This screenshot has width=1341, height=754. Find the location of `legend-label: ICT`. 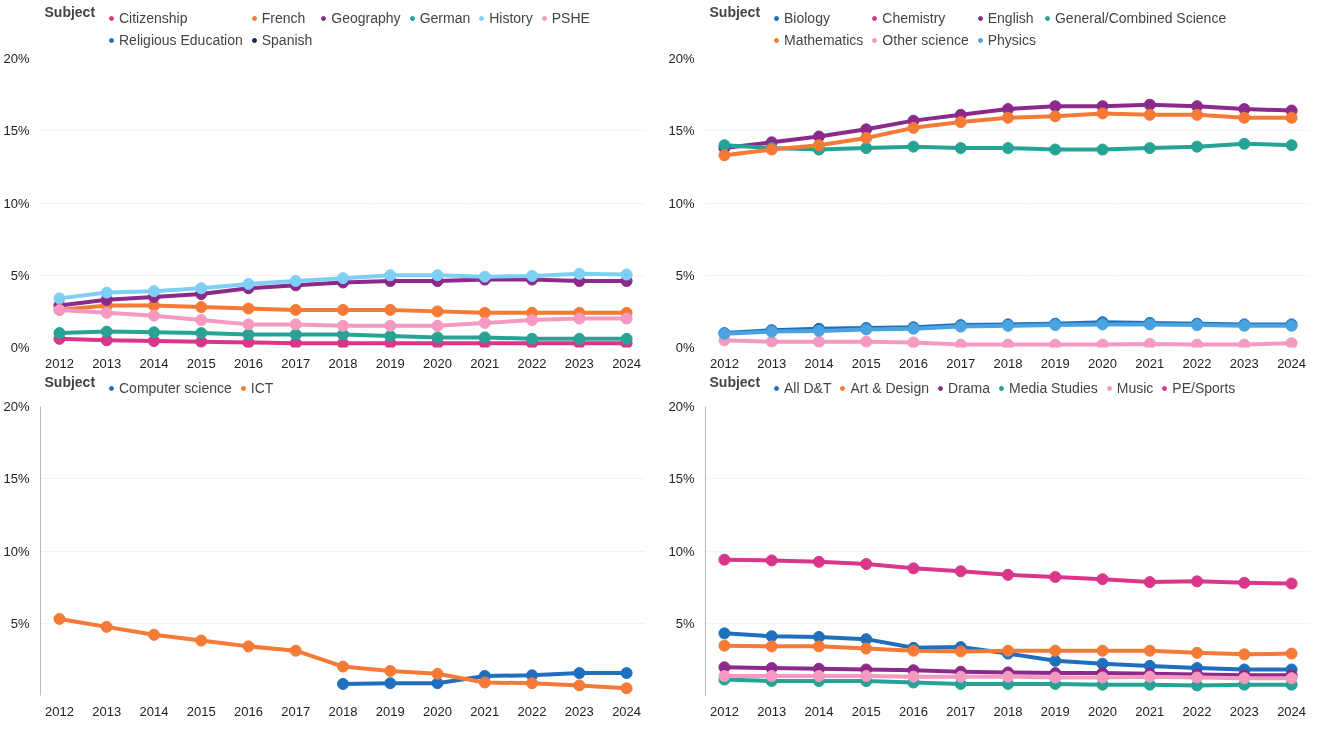

legend-label: ICT is located at coordinates (262, 388).